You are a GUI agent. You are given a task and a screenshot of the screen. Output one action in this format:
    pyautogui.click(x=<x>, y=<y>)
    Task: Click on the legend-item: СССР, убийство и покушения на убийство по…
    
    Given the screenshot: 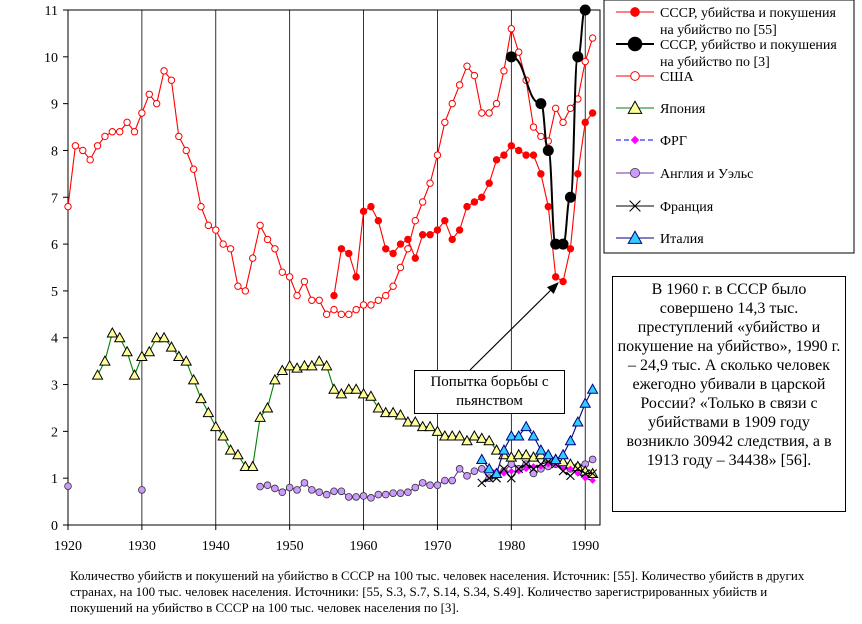 What is the action you would take?
    pyautogui.click(x=726, y=53)
    